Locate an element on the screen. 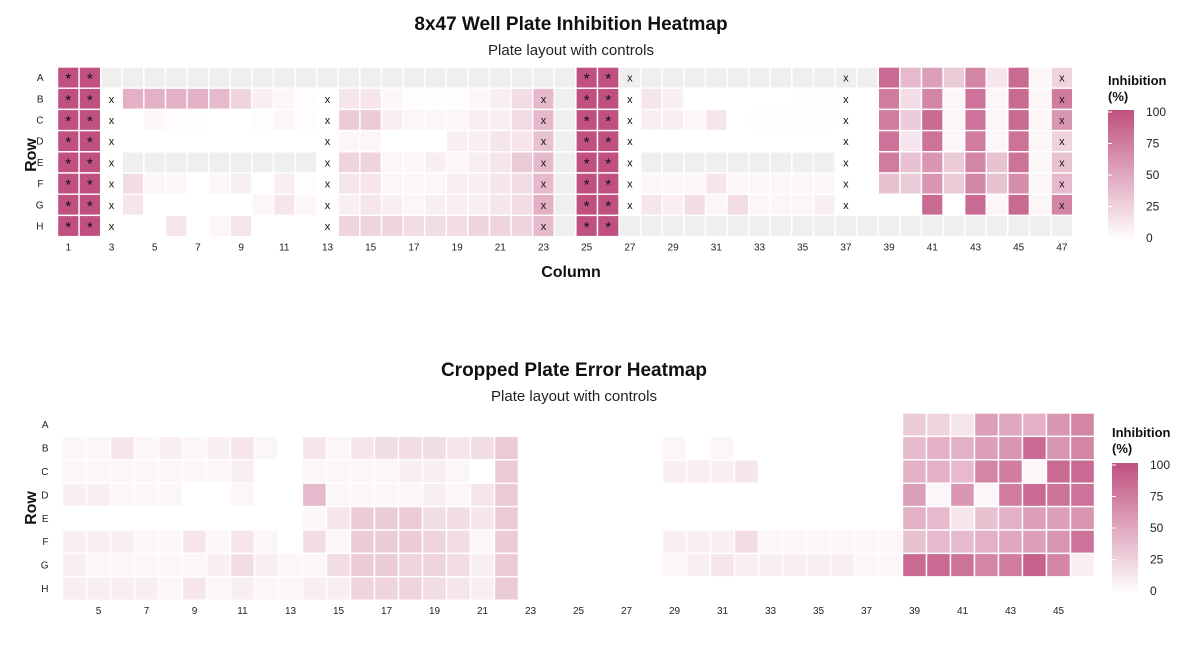  heatmap-1-cell-C43 is located at coordinates (976, 120).